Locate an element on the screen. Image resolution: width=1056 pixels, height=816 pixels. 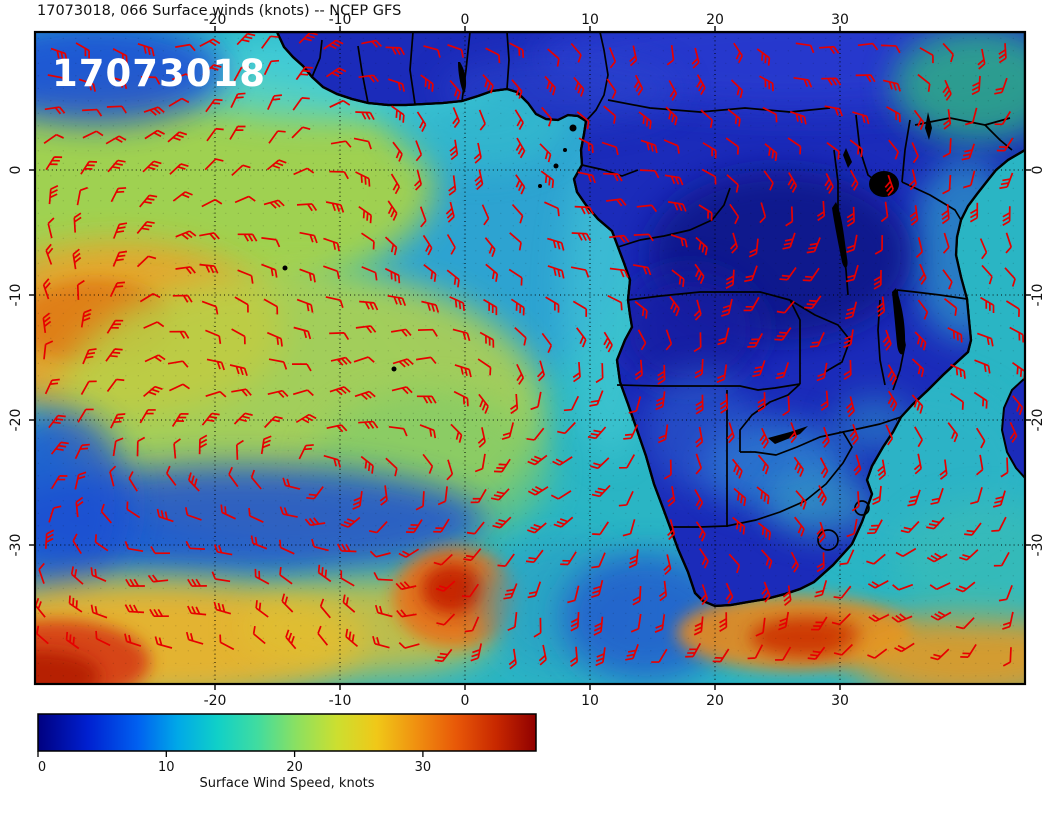
lat-tick-label-left: -20 is located at coordinates (16, 420).